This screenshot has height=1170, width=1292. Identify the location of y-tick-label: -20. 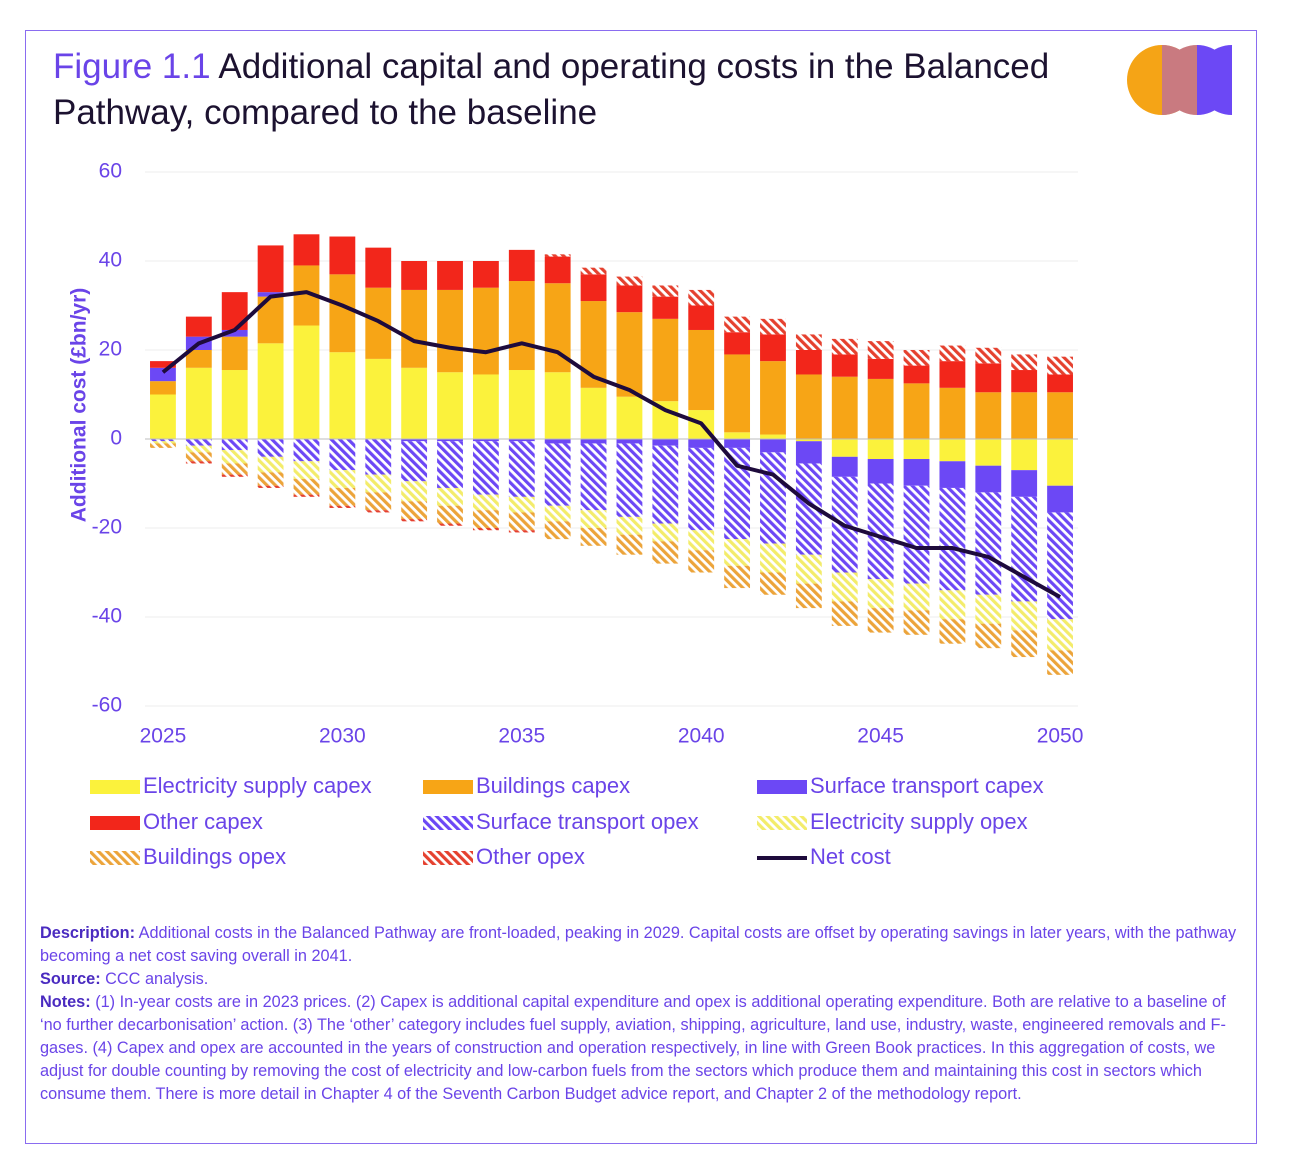
(107, 527).